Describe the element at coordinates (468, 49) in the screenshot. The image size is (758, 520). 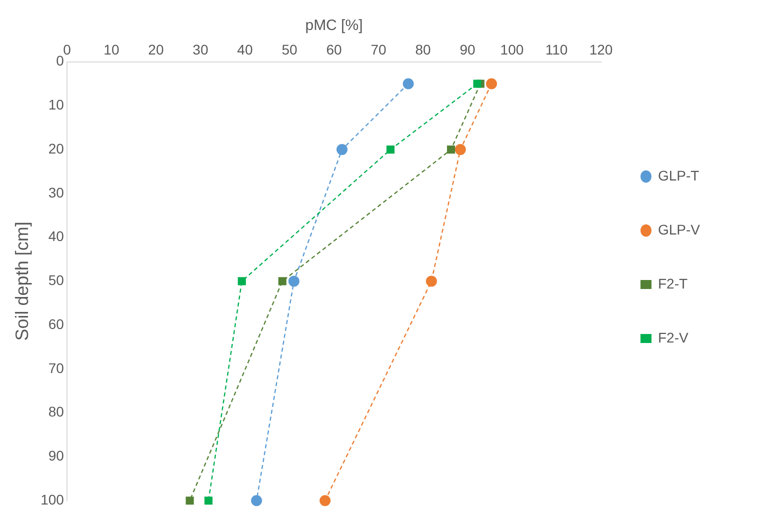
I see `x-tick-label: 90` at that location.